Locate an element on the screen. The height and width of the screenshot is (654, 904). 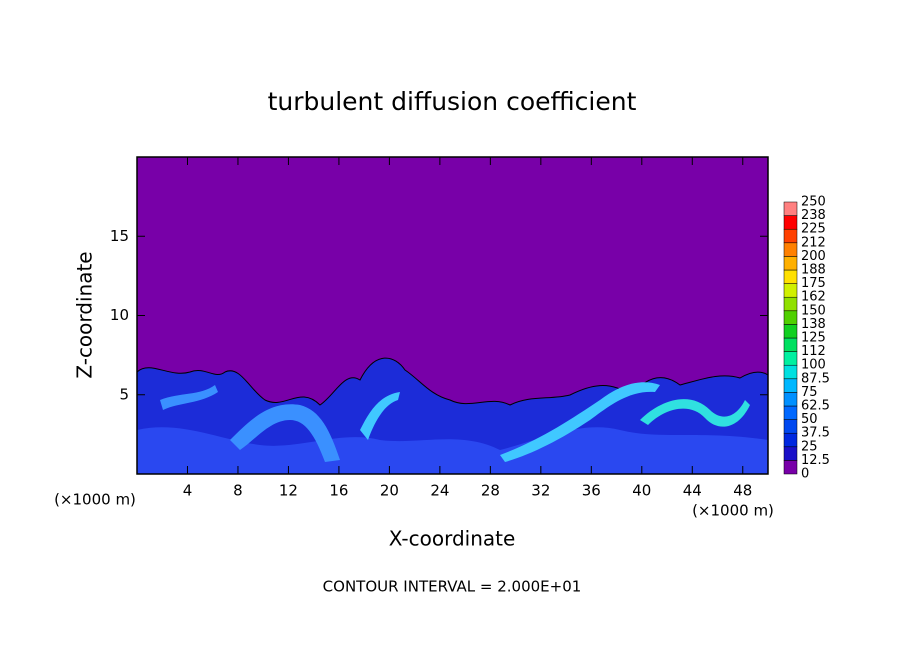
x-tick-label: 28 is located at coordinates (490, 491).